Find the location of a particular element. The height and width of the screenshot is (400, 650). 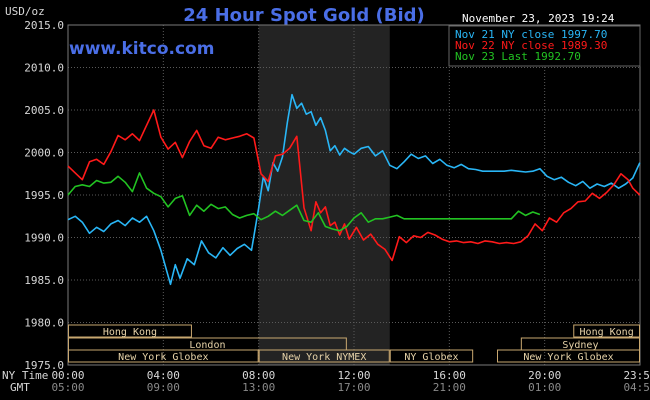

x-tick-label-ny: 08:00 is located at coordinates (258, 375).